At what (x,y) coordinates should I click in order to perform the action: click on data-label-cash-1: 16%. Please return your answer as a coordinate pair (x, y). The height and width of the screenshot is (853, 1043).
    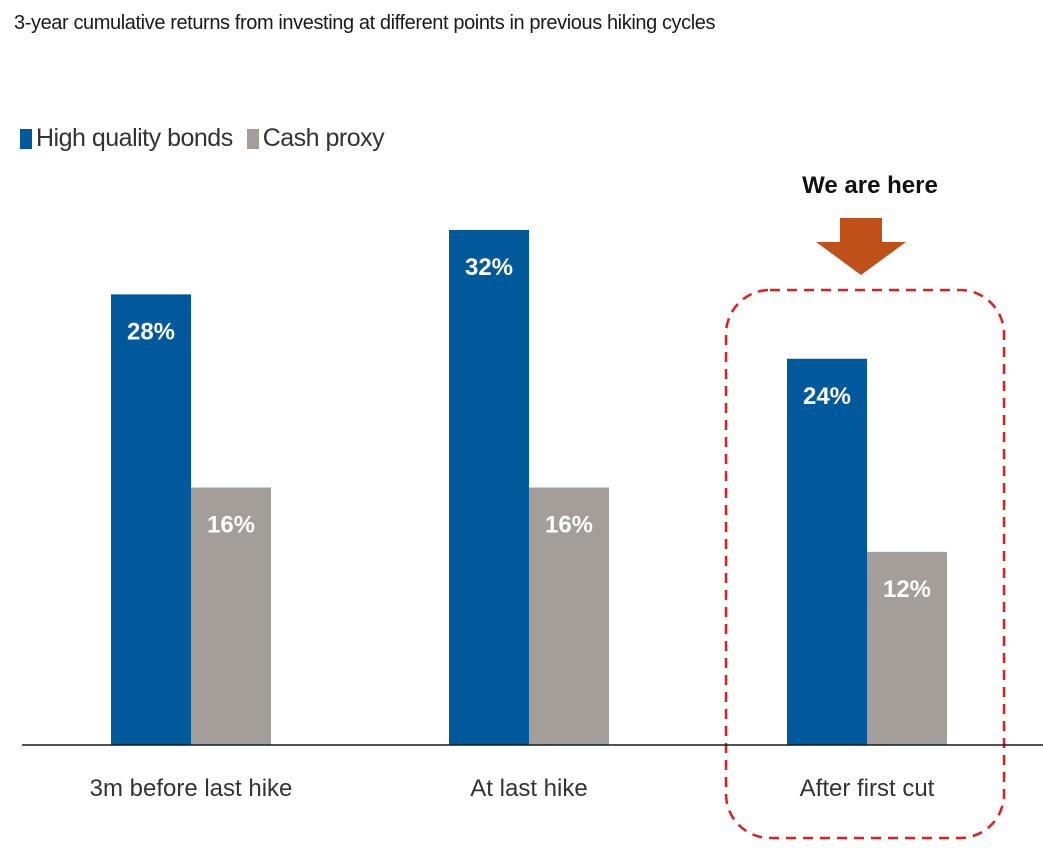
    Looking at the image, I should click on (569, 525).